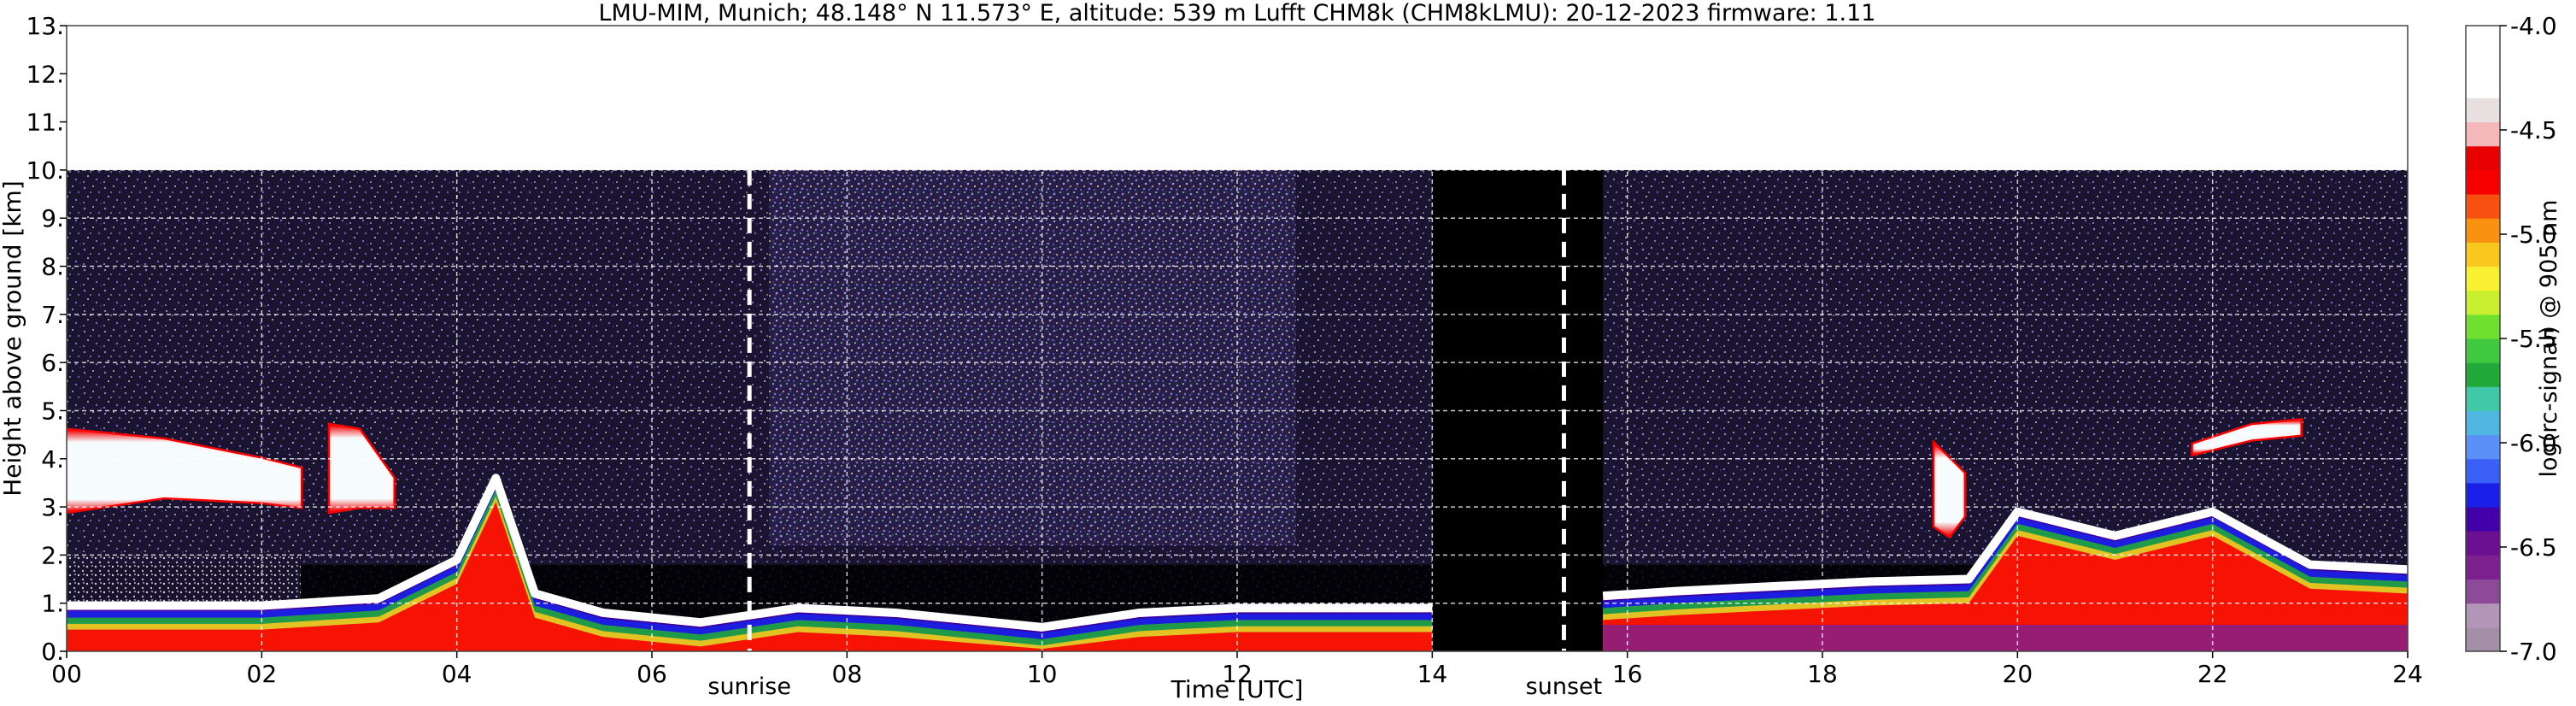 This screenshot has width=2576, height=706. What do you see at coordinates (1564, 687) in the screenshot?
I see `sunset-label: sunset` at bounding box center [1564, 687].